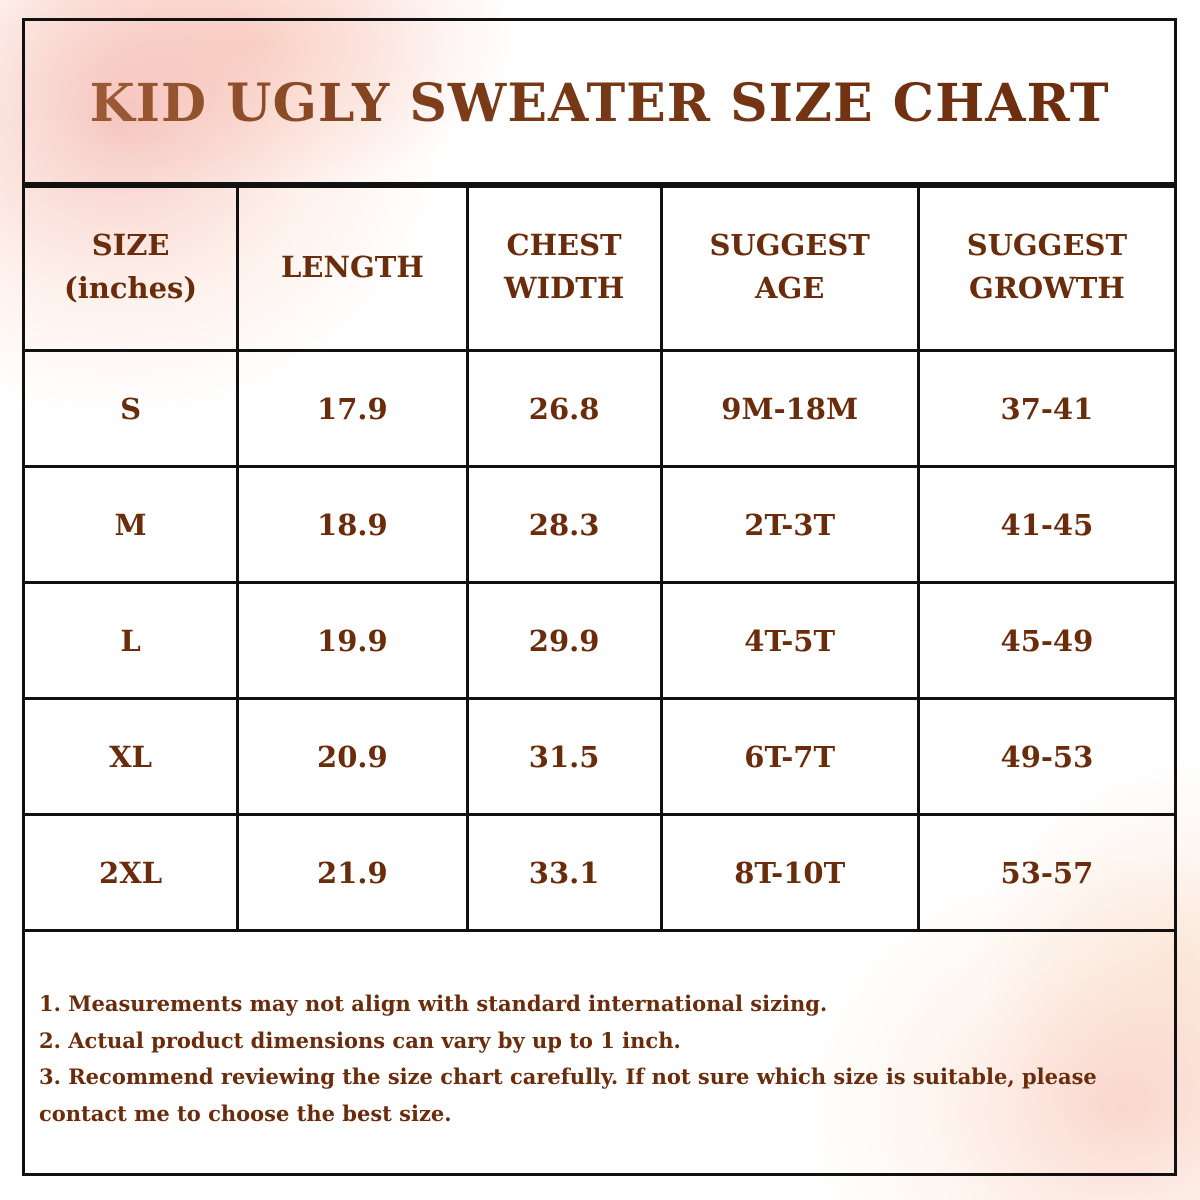  Describe the element at coordinates (564, 288) in the screenshot. I see `column-header-line: WIDTH` at that location.